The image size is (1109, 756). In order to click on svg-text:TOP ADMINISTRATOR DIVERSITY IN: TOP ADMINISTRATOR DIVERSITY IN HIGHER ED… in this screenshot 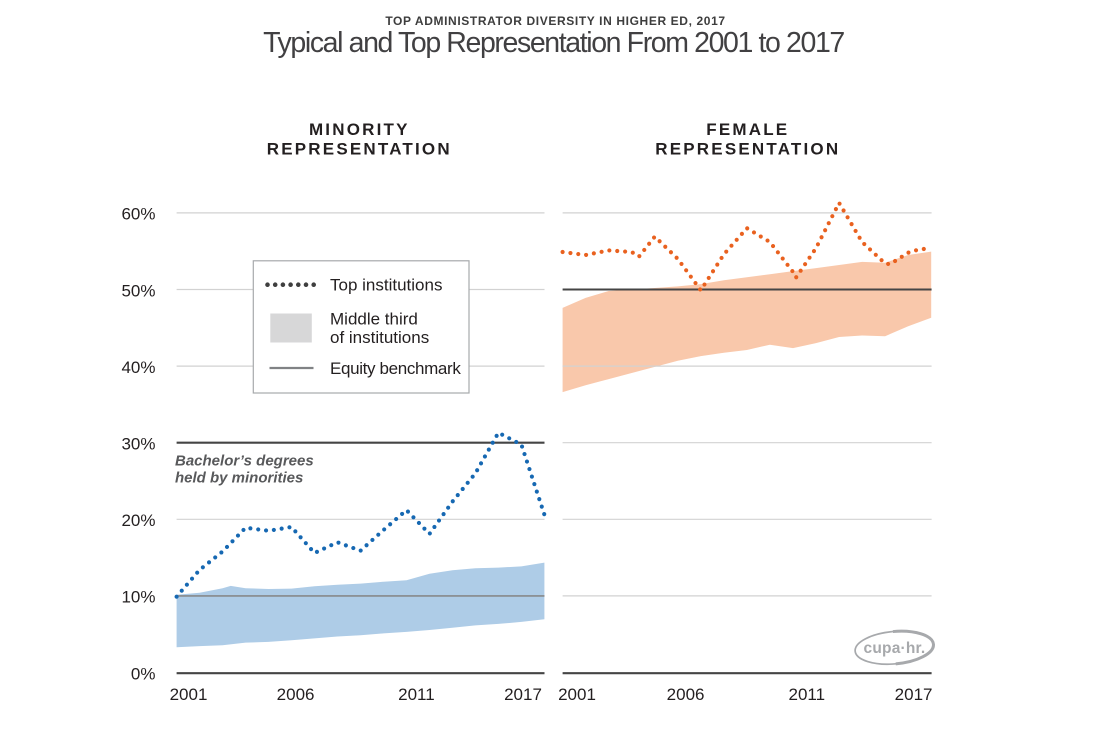, I will do `click(555, 21)`.